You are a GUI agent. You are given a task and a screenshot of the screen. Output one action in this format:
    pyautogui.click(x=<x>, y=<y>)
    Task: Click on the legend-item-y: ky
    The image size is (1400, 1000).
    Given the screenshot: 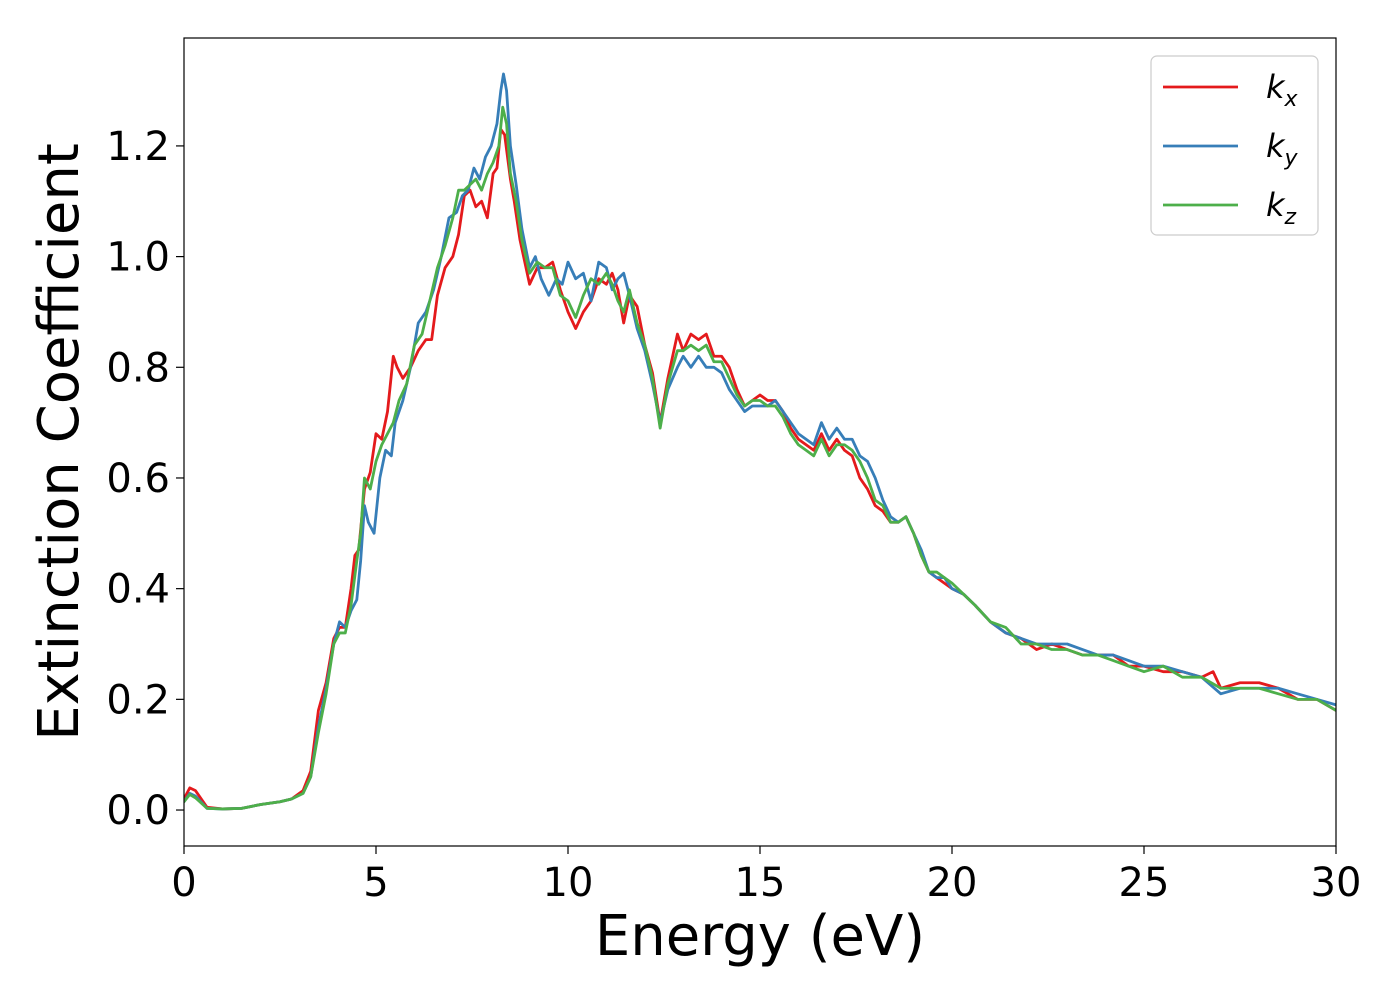 What is the action you would take?
    pyautogui.click(x=1231, y=149)
    